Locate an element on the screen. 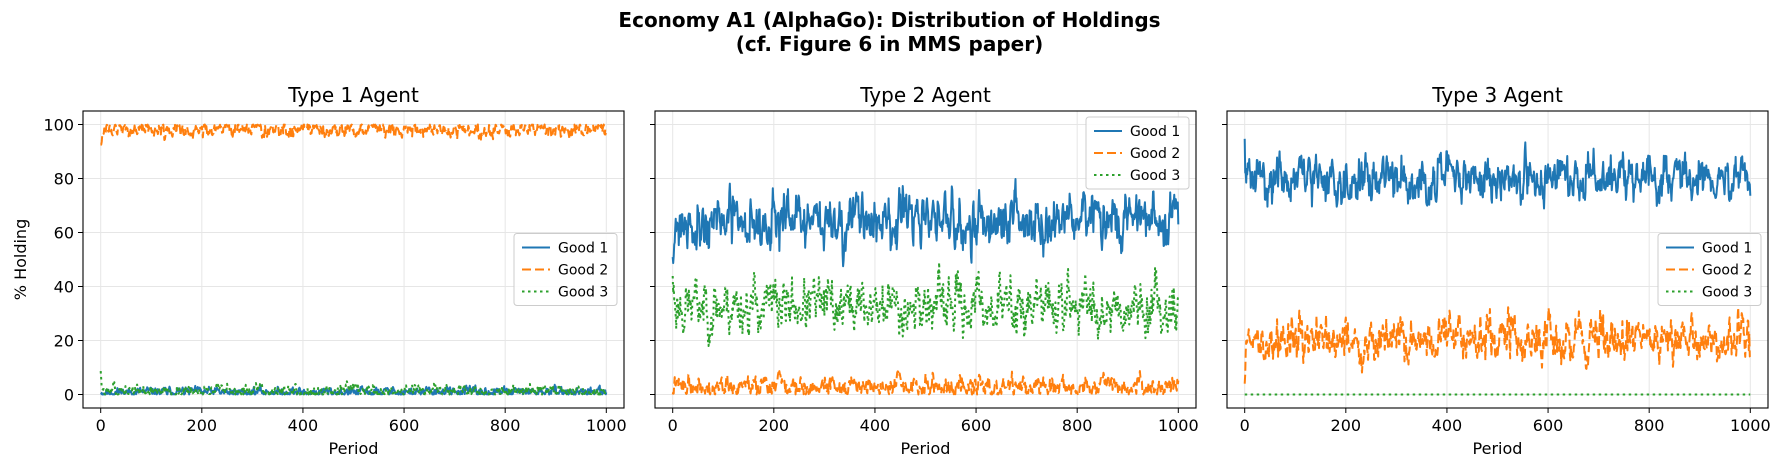 The height and width of the screenshot is (474, 1779). panel-title: Type 3 Agent is located at coordinates (1497, 95).